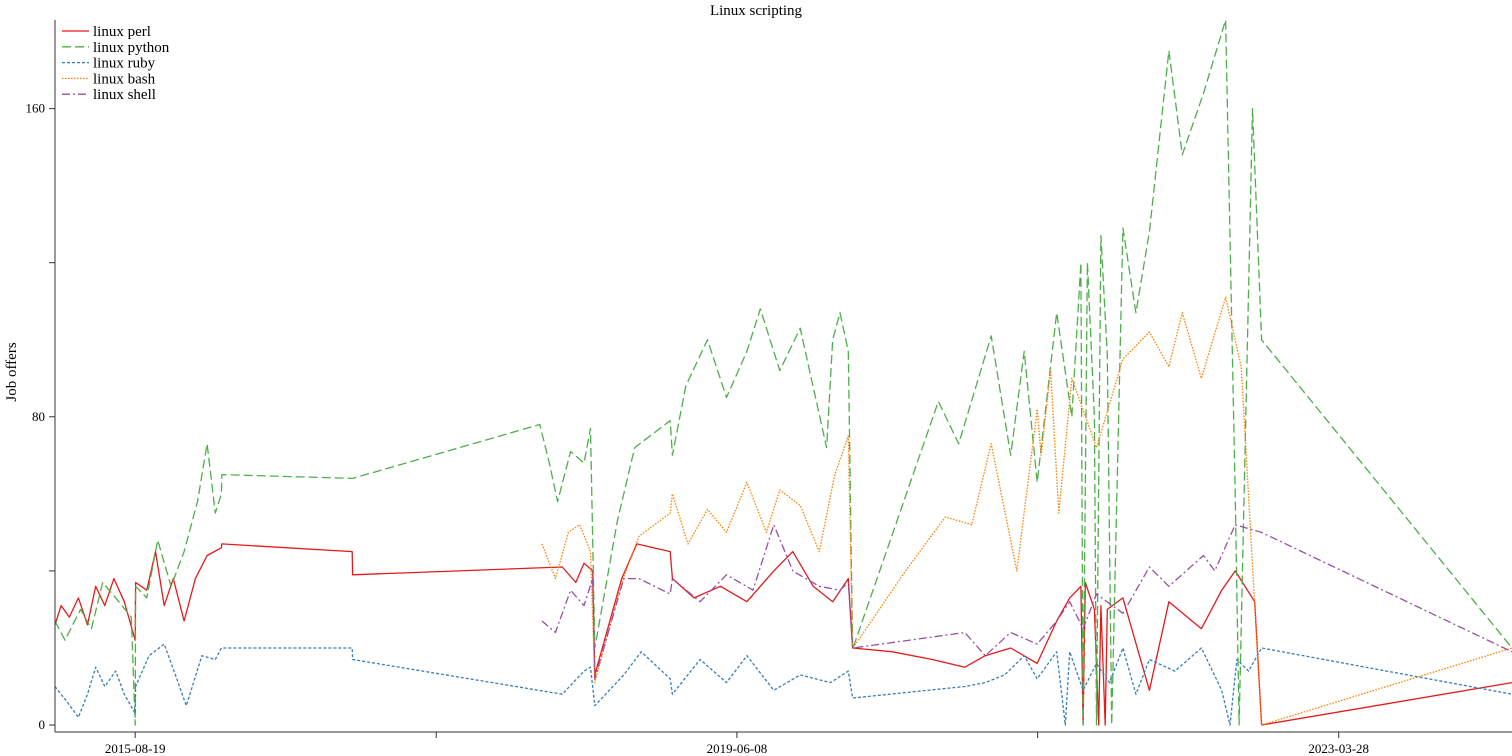 This screenshot has height=756, width=1512. What do you see at coordinates (12, 371) in the screenshot?
I see `y-axis-label: Job offers` at bounding box center [12, 371].